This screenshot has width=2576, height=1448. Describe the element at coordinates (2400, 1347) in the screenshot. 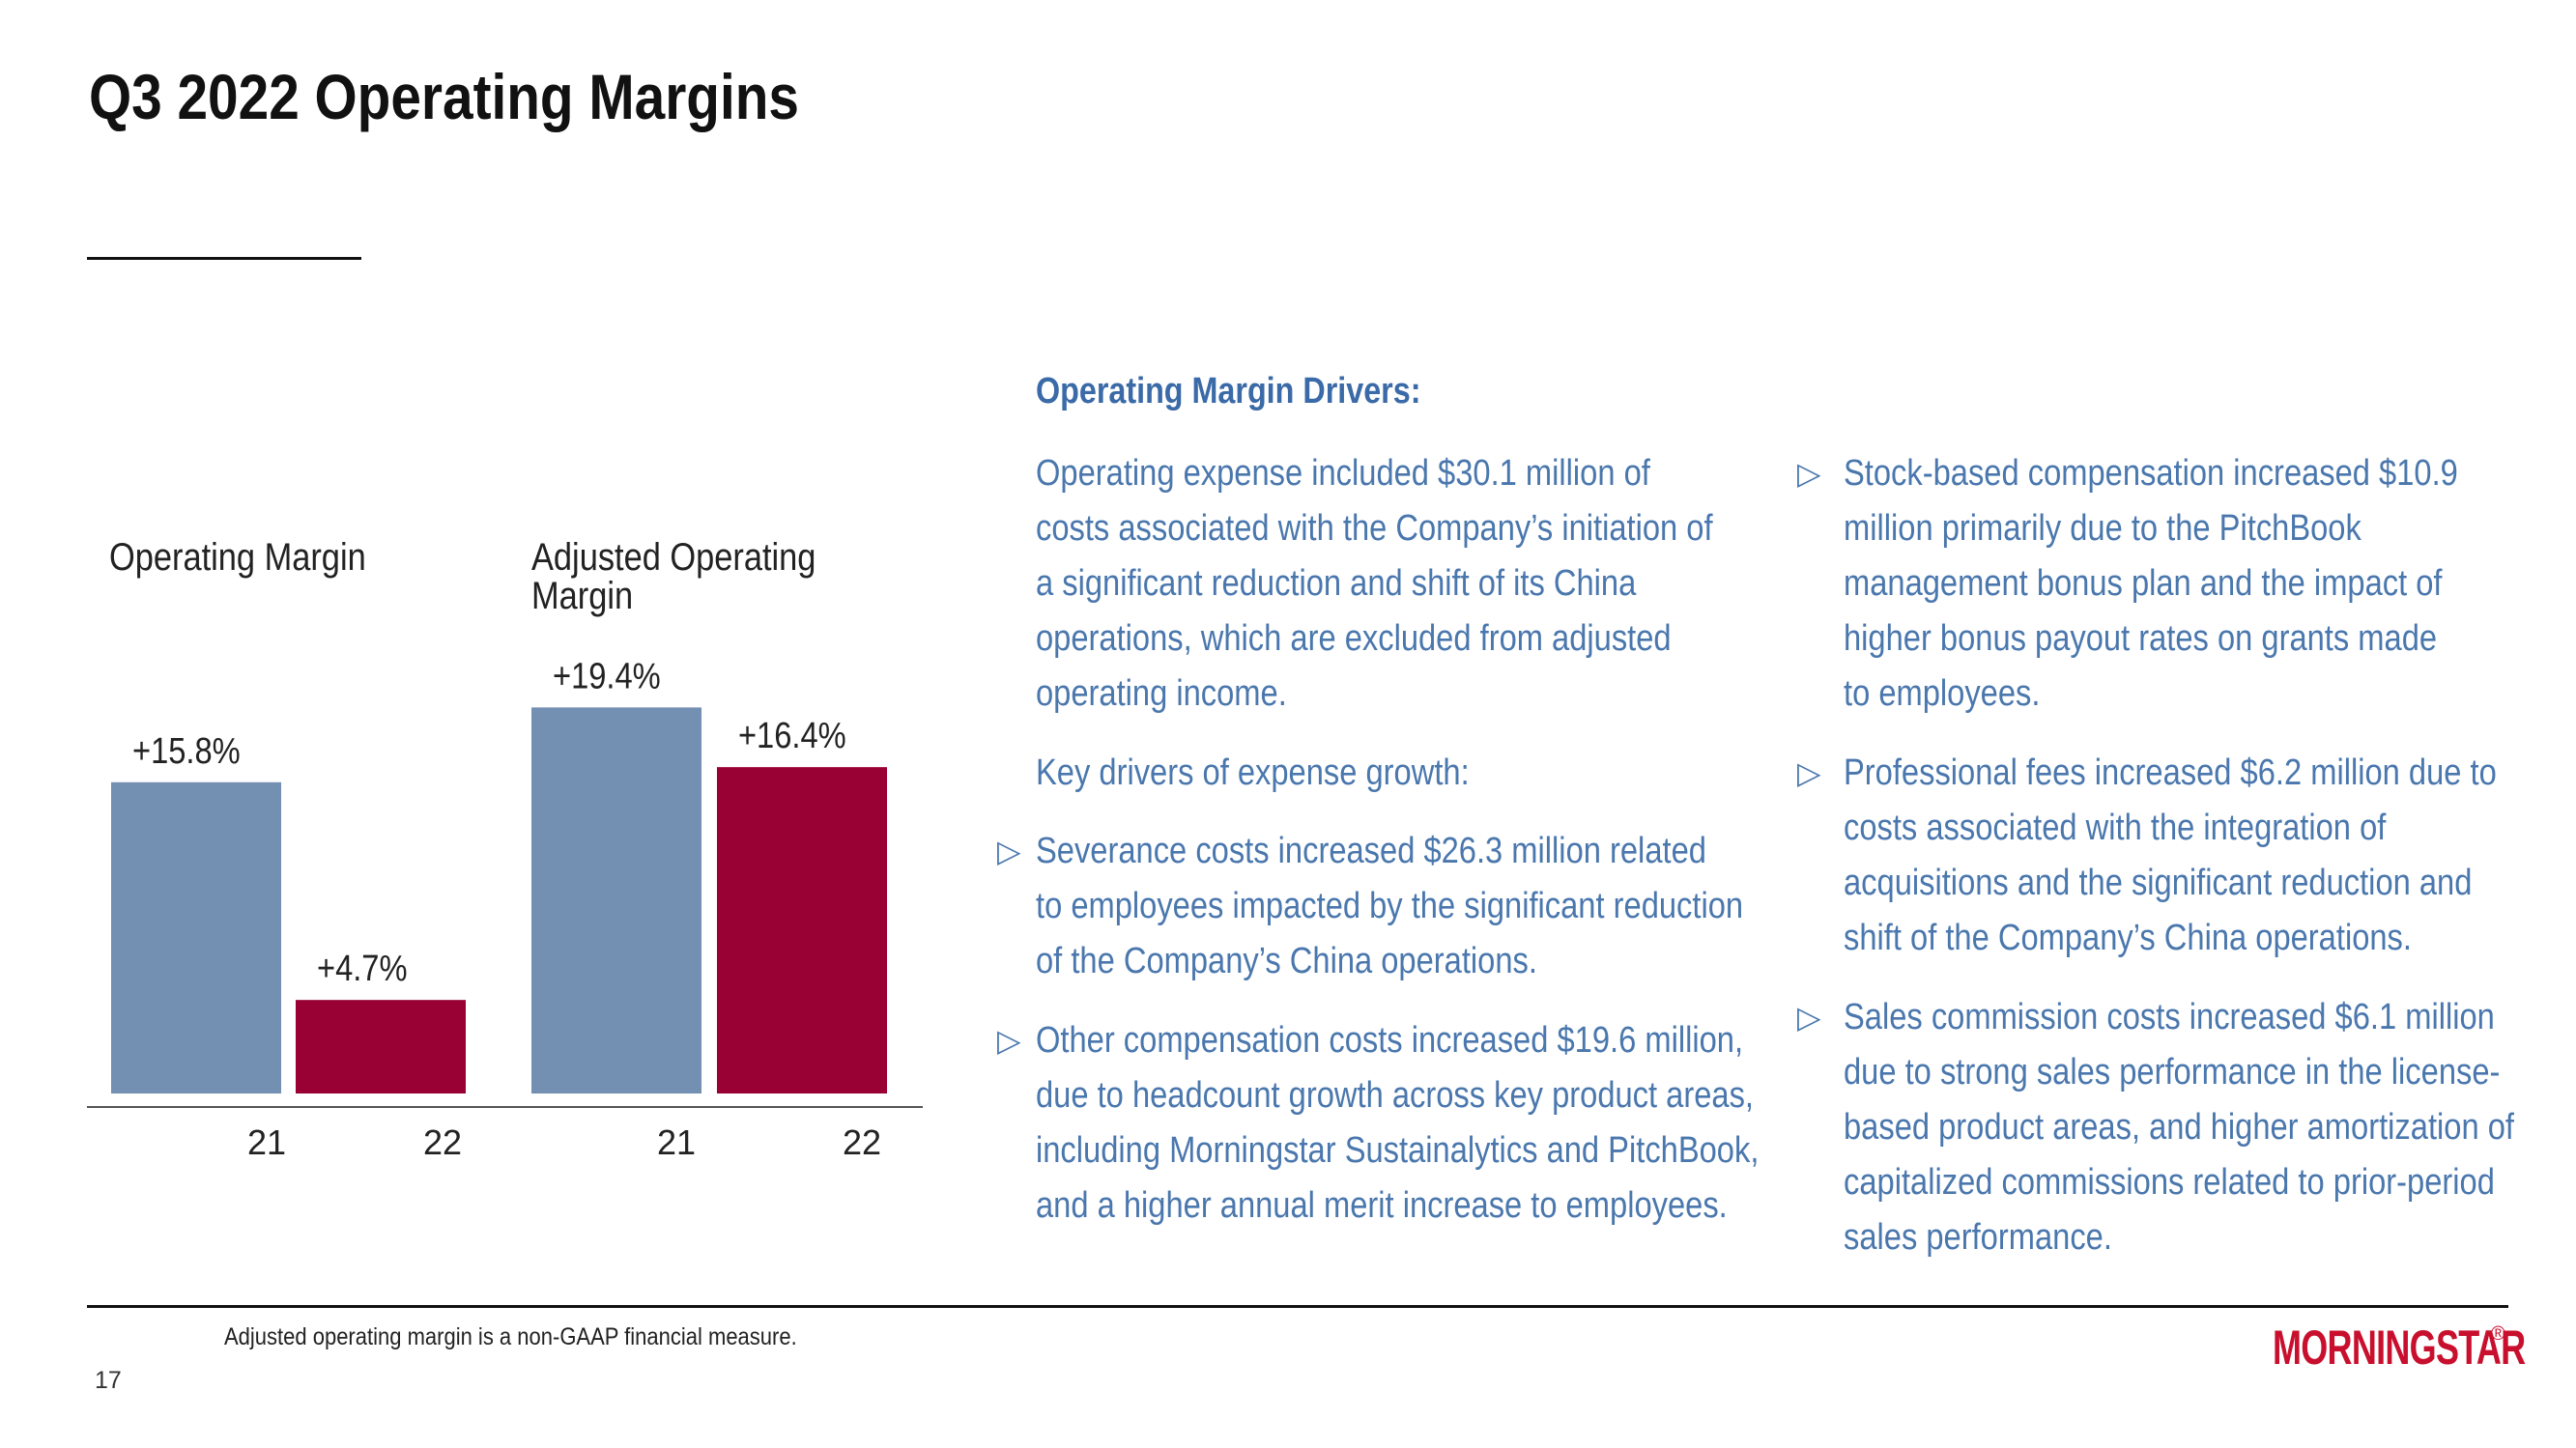

I see `morningstar-logo: MORNINGSTAR` at that location.